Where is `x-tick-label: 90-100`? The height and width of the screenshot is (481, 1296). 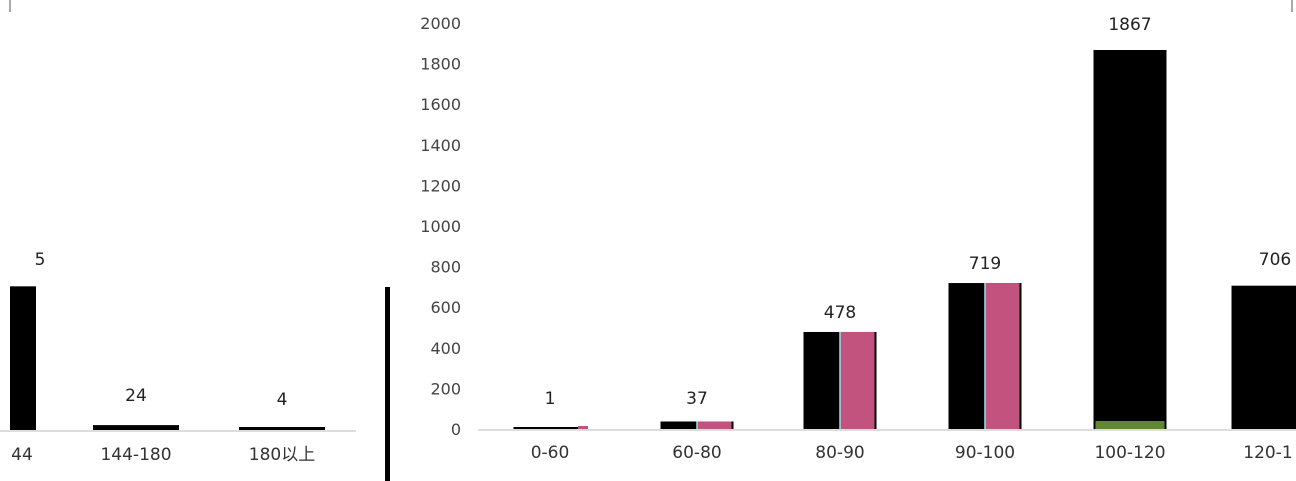 x-tick-label: 90-100 is located at coordinates (985, 453).